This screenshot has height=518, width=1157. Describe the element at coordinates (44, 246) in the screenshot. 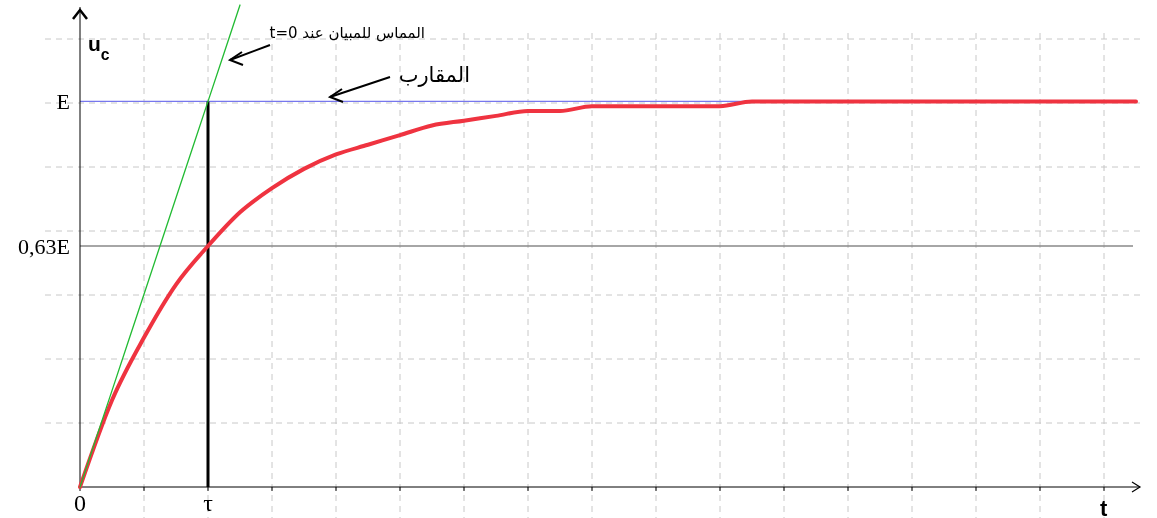

I see `ref-line-label: 0,63E` at that location.